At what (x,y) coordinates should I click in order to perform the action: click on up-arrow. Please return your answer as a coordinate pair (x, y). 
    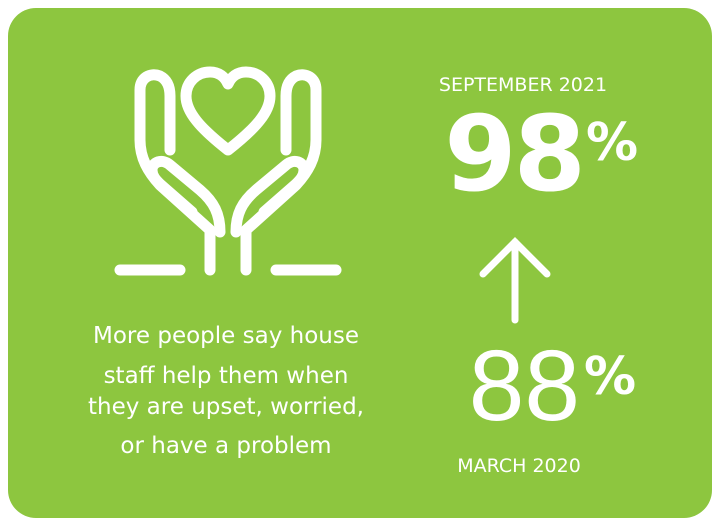
    Looking at the image, I should click on (515, 280).